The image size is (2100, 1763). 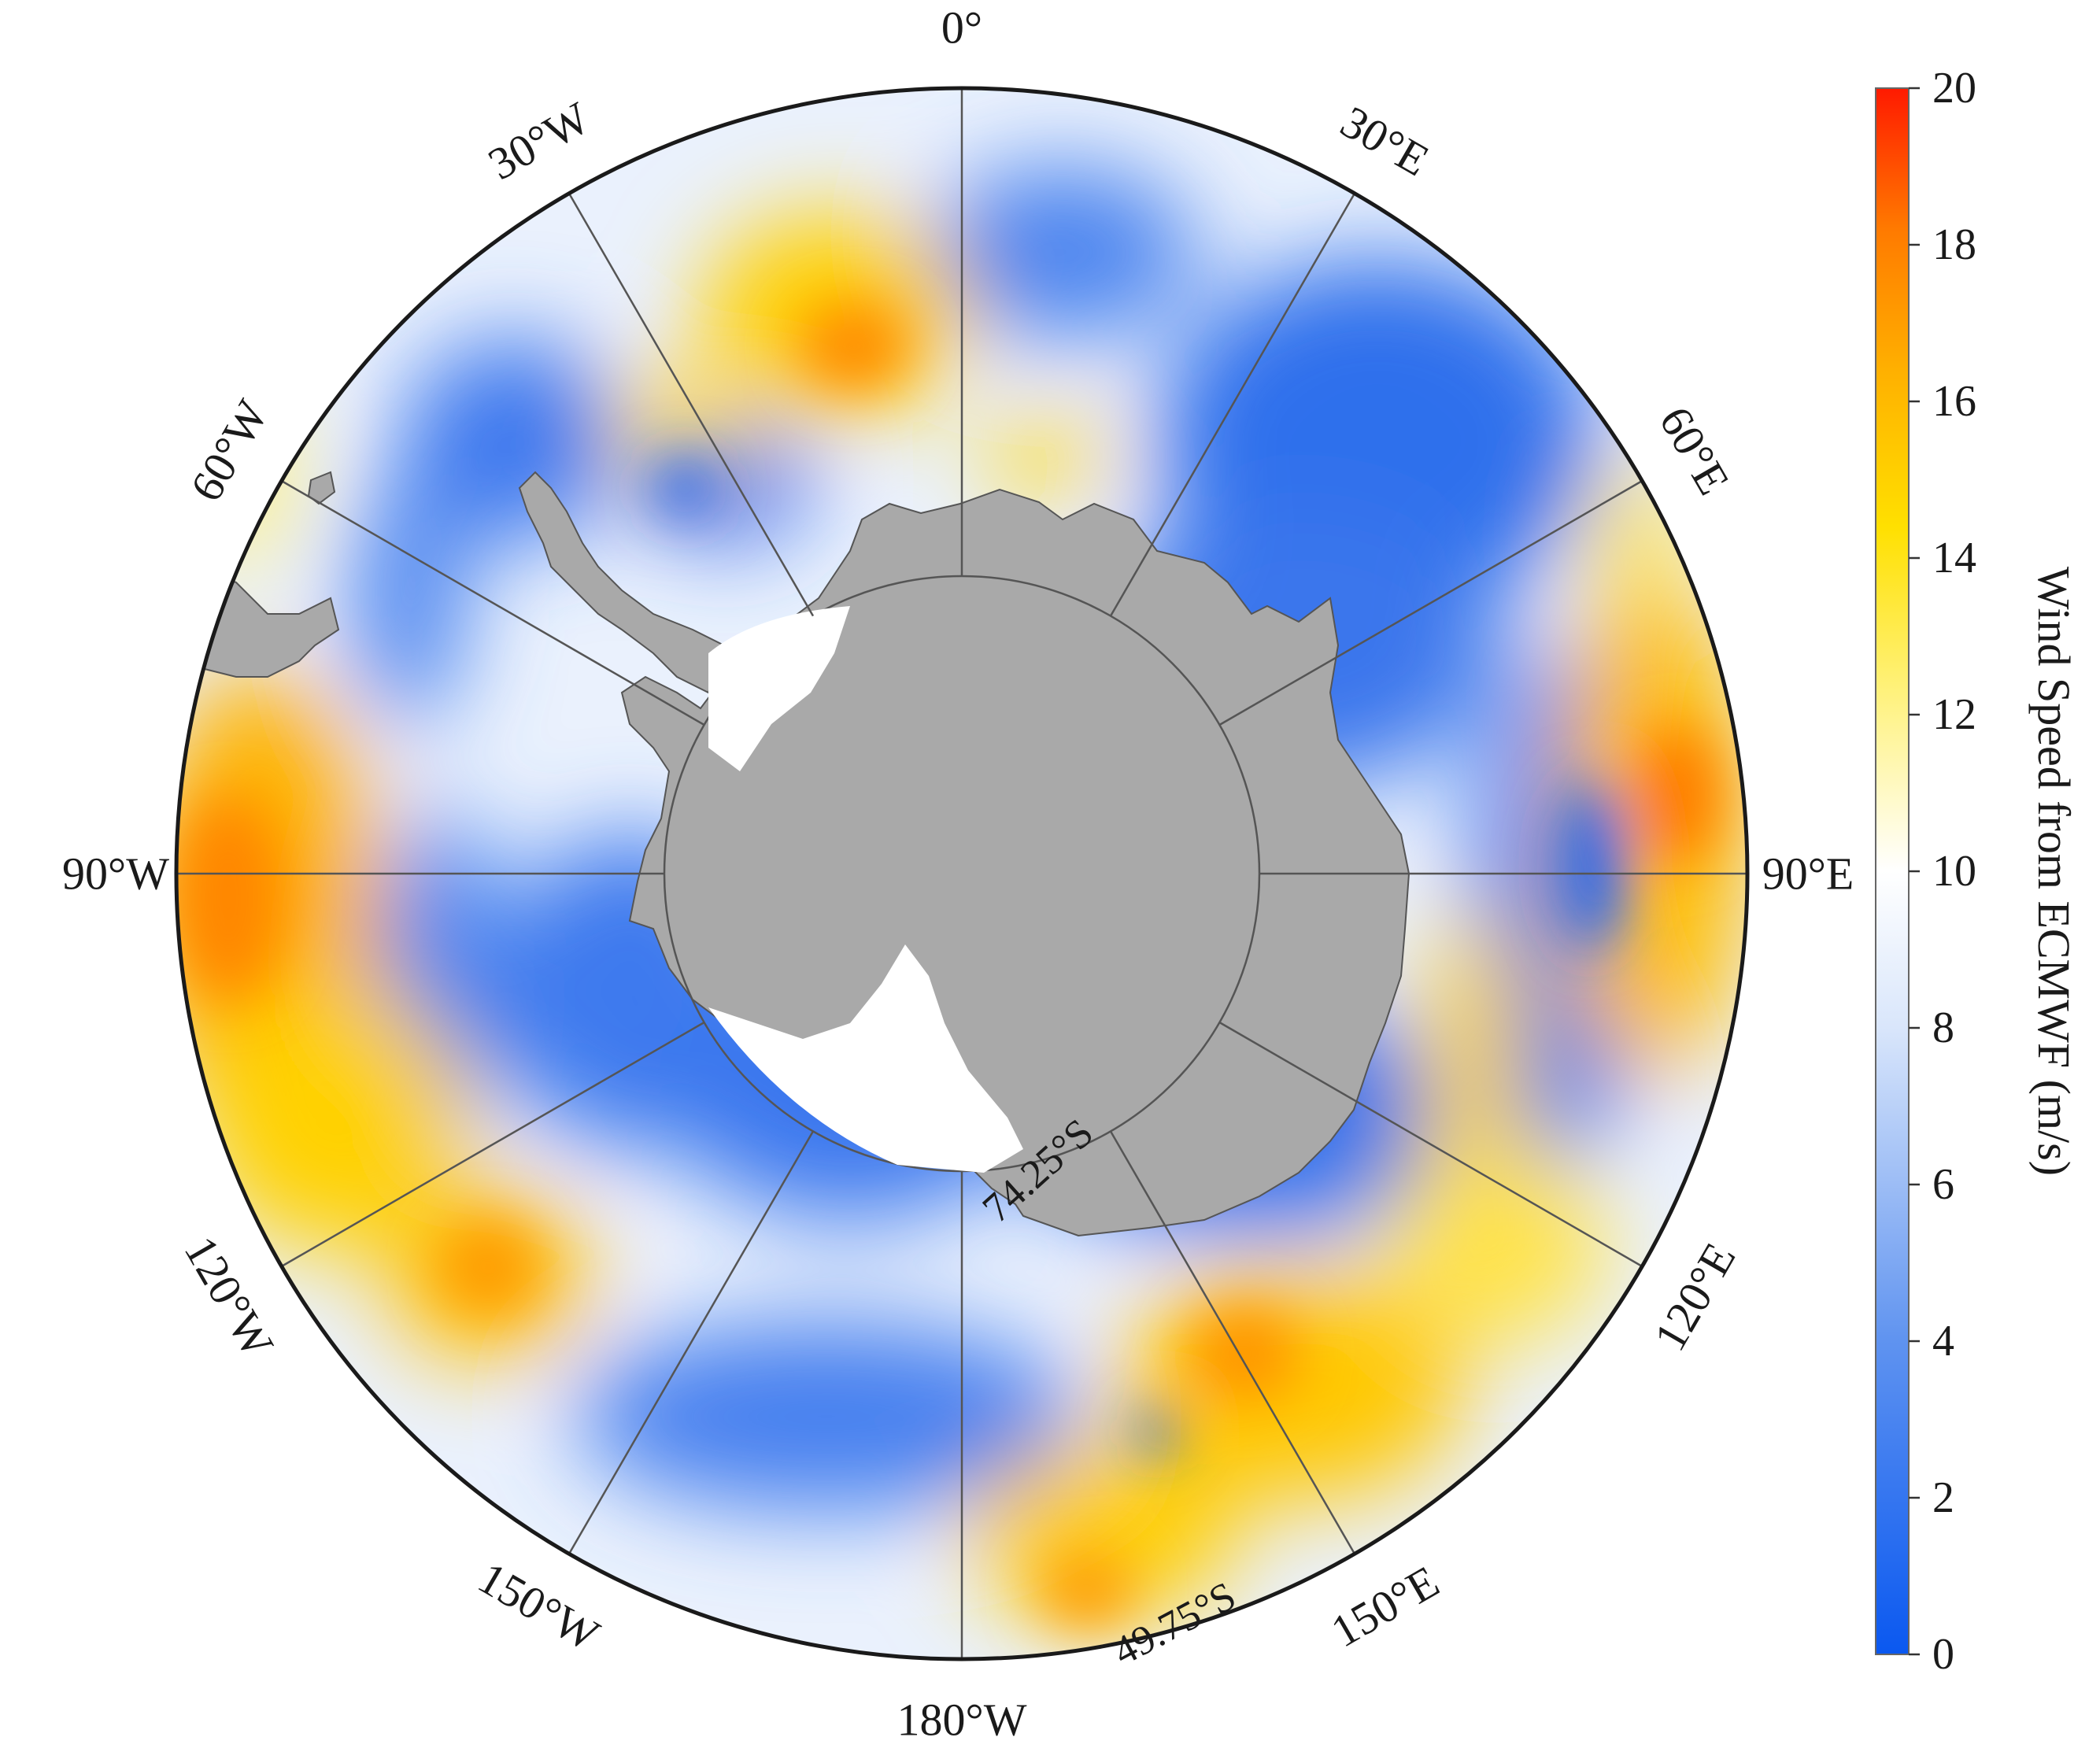 I want to click on longitude-label: 30°E, so click(x=1385, y=141).